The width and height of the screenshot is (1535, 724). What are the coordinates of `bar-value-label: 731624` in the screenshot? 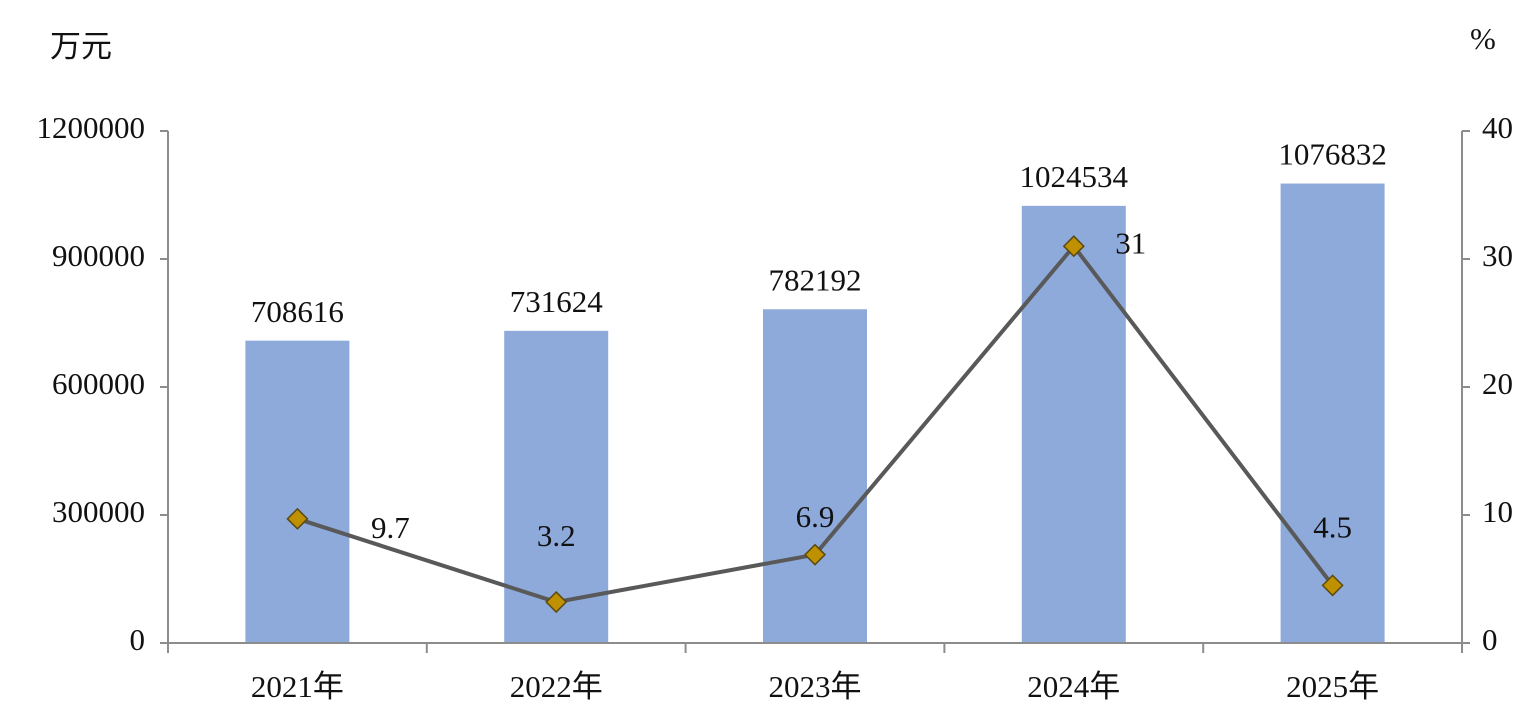 It's located at (557, 301).